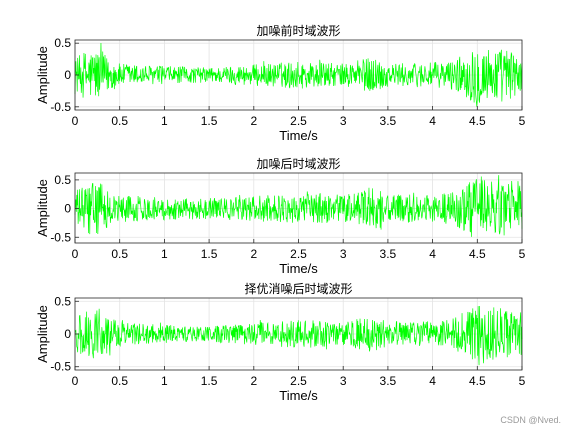 This screenshot has width=577, height=433. What do you see at coordinates (298, 30) in the screenshot?
I see `chart-title: 加噪前时域波形` at bounding box center [298, 30].